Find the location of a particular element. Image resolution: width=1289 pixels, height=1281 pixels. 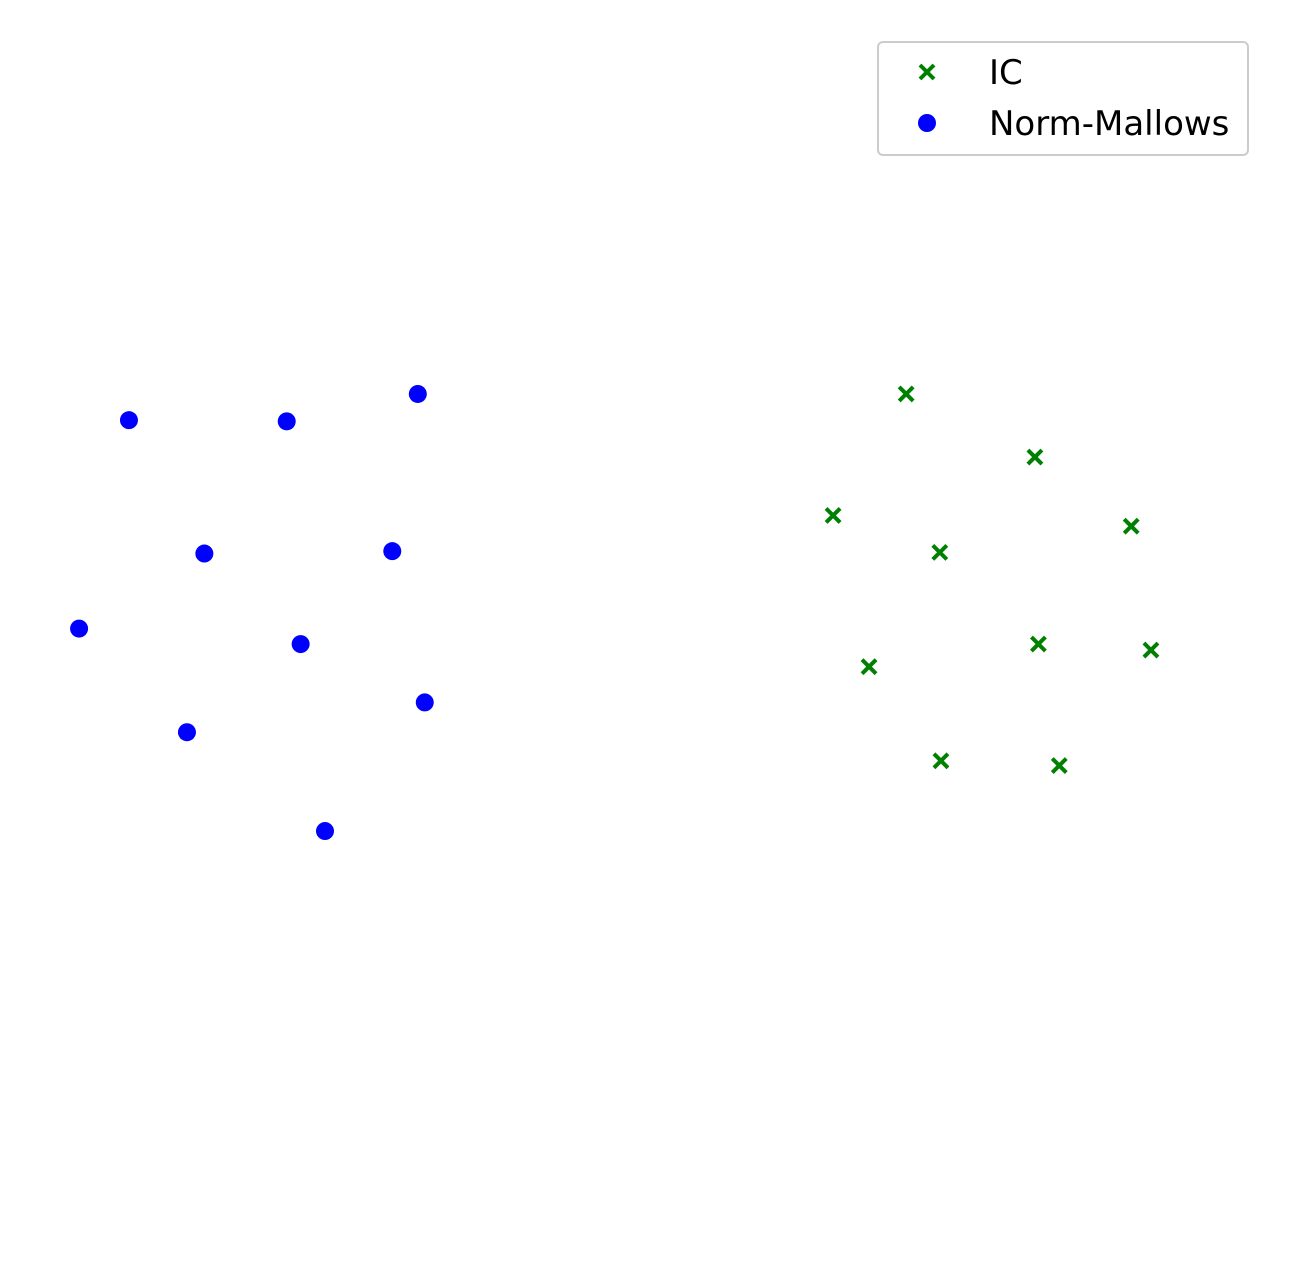

legend-label-norm-mallows: Norm-Mallows is located at coordinates (1109, 124).